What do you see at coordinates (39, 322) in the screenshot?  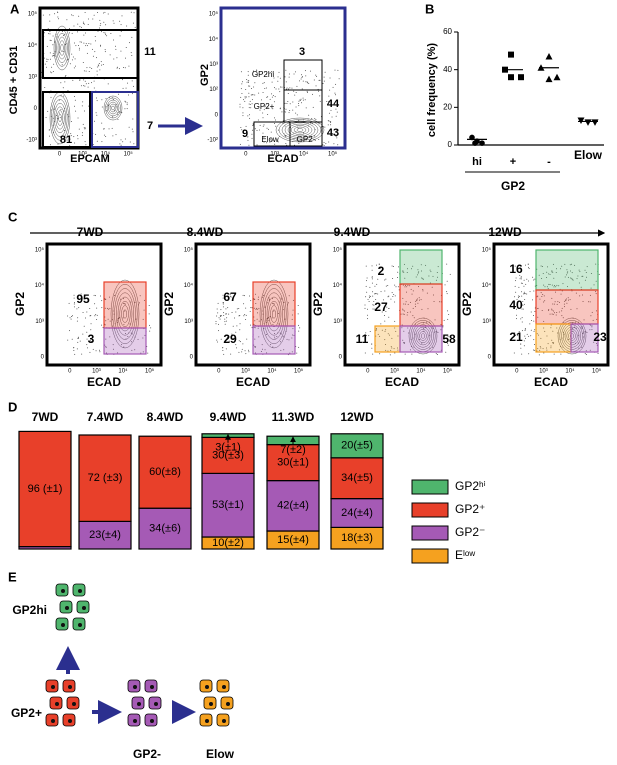 I see `y-tick-label: 10³` at bounding box center [39, 322].